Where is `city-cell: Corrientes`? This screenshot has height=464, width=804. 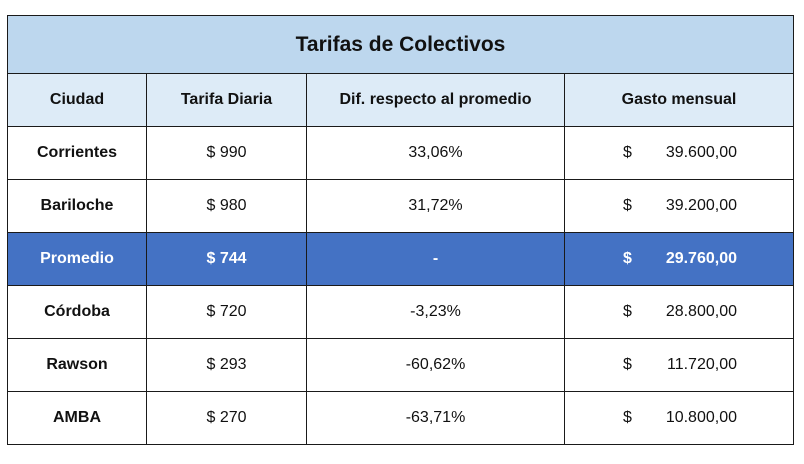
city-cell: Corrientes is located at coordinates (77, 153).